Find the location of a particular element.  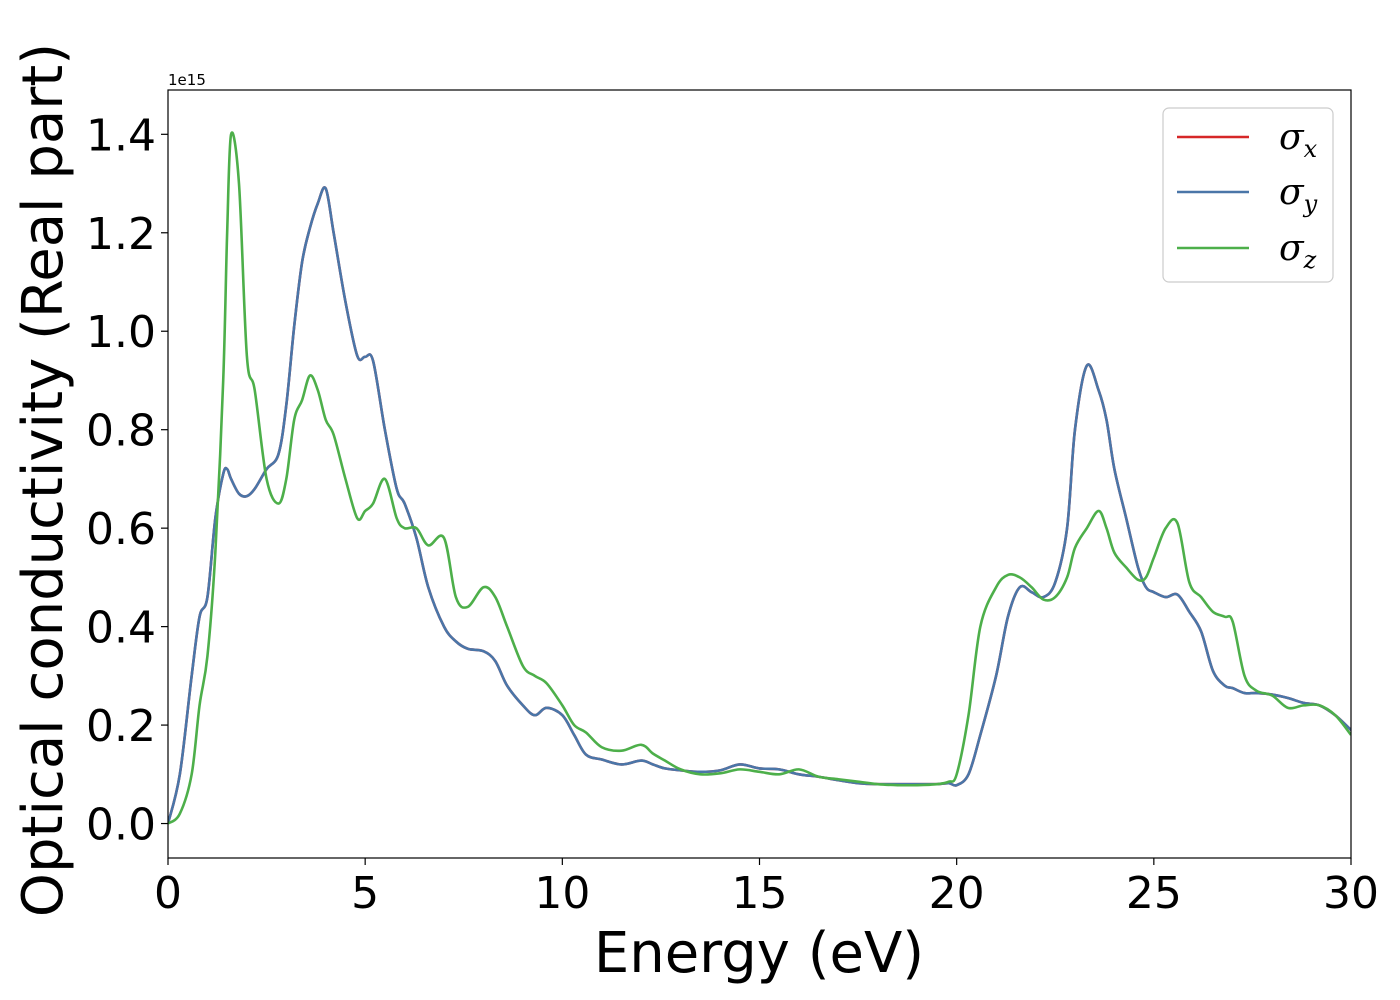

y-tick-label: 1.0 is located at coordinates (121, 332).